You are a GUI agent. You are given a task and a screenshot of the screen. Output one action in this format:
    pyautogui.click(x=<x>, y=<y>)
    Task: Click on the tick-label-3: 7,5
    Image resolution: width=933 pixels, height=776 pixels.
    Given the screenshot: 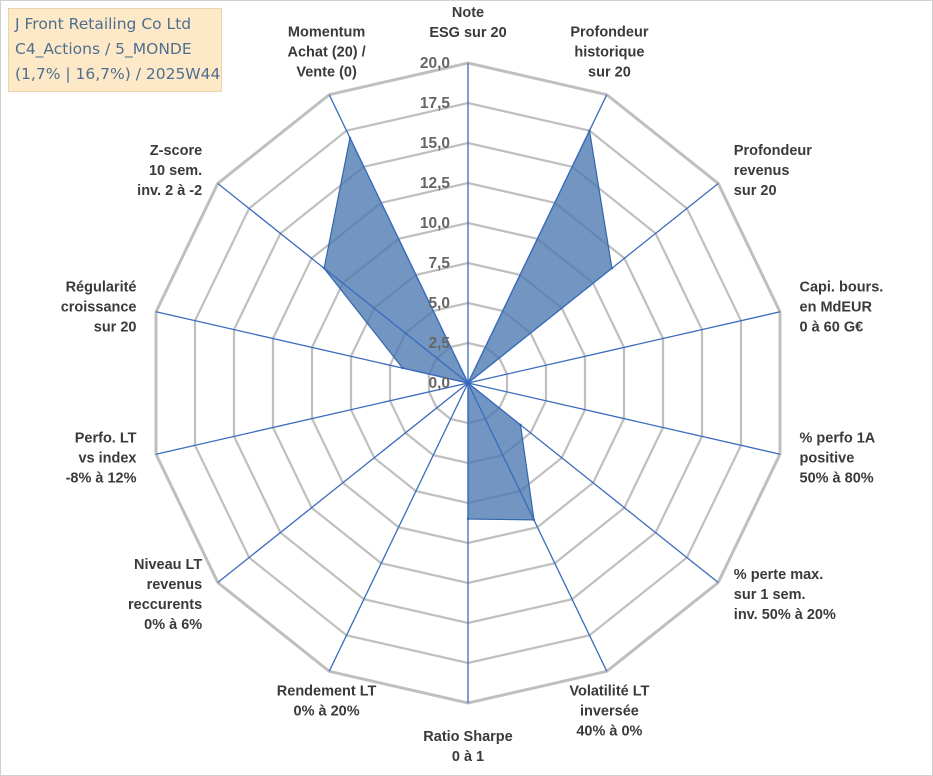 What is the action you would take?
    pyautogui.click(x=439, y=263)
    